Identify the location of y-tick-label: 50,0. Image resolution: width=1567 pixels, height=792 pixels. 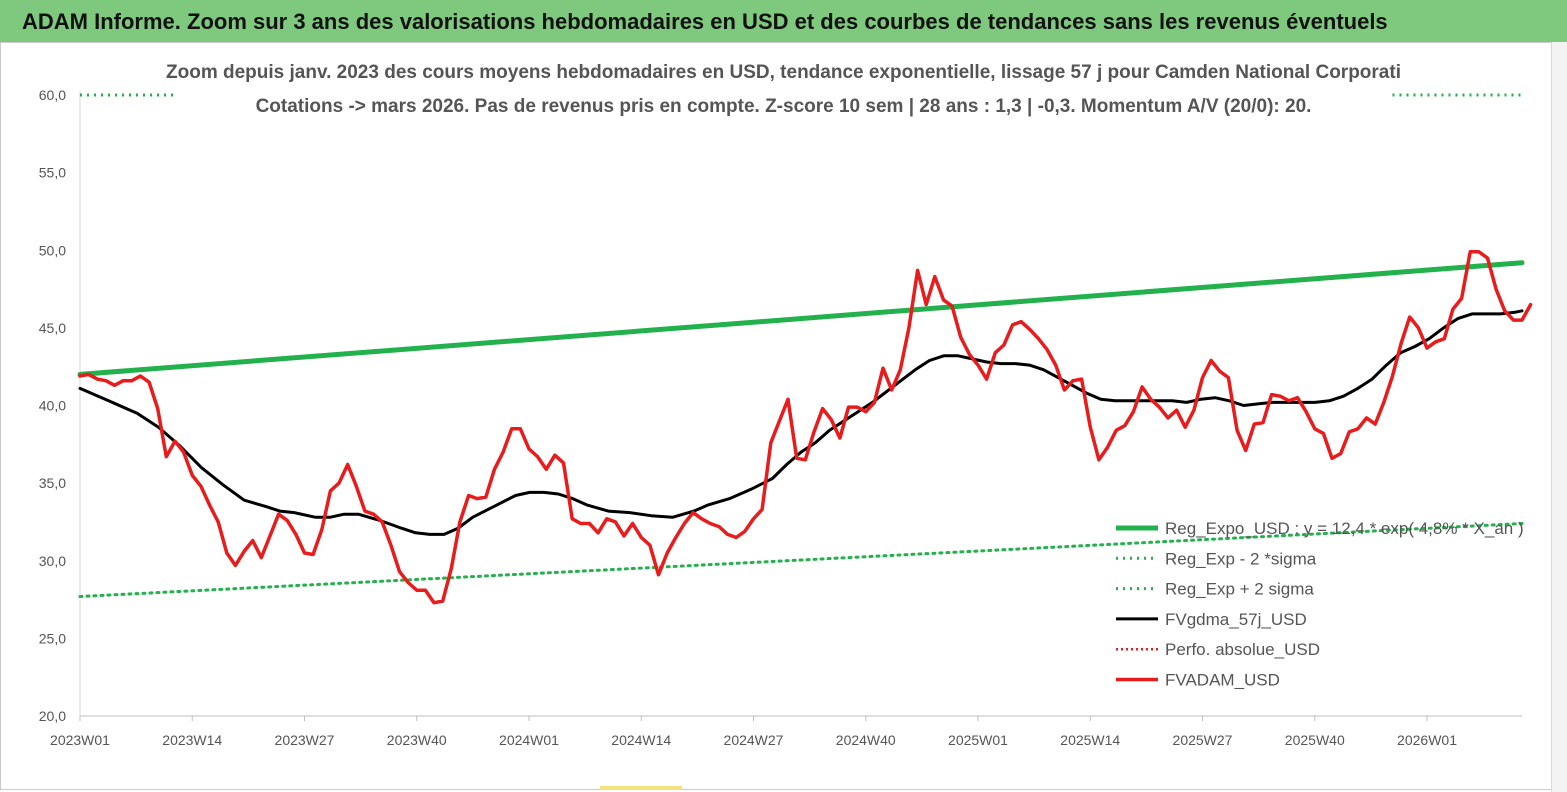
(52, 250).